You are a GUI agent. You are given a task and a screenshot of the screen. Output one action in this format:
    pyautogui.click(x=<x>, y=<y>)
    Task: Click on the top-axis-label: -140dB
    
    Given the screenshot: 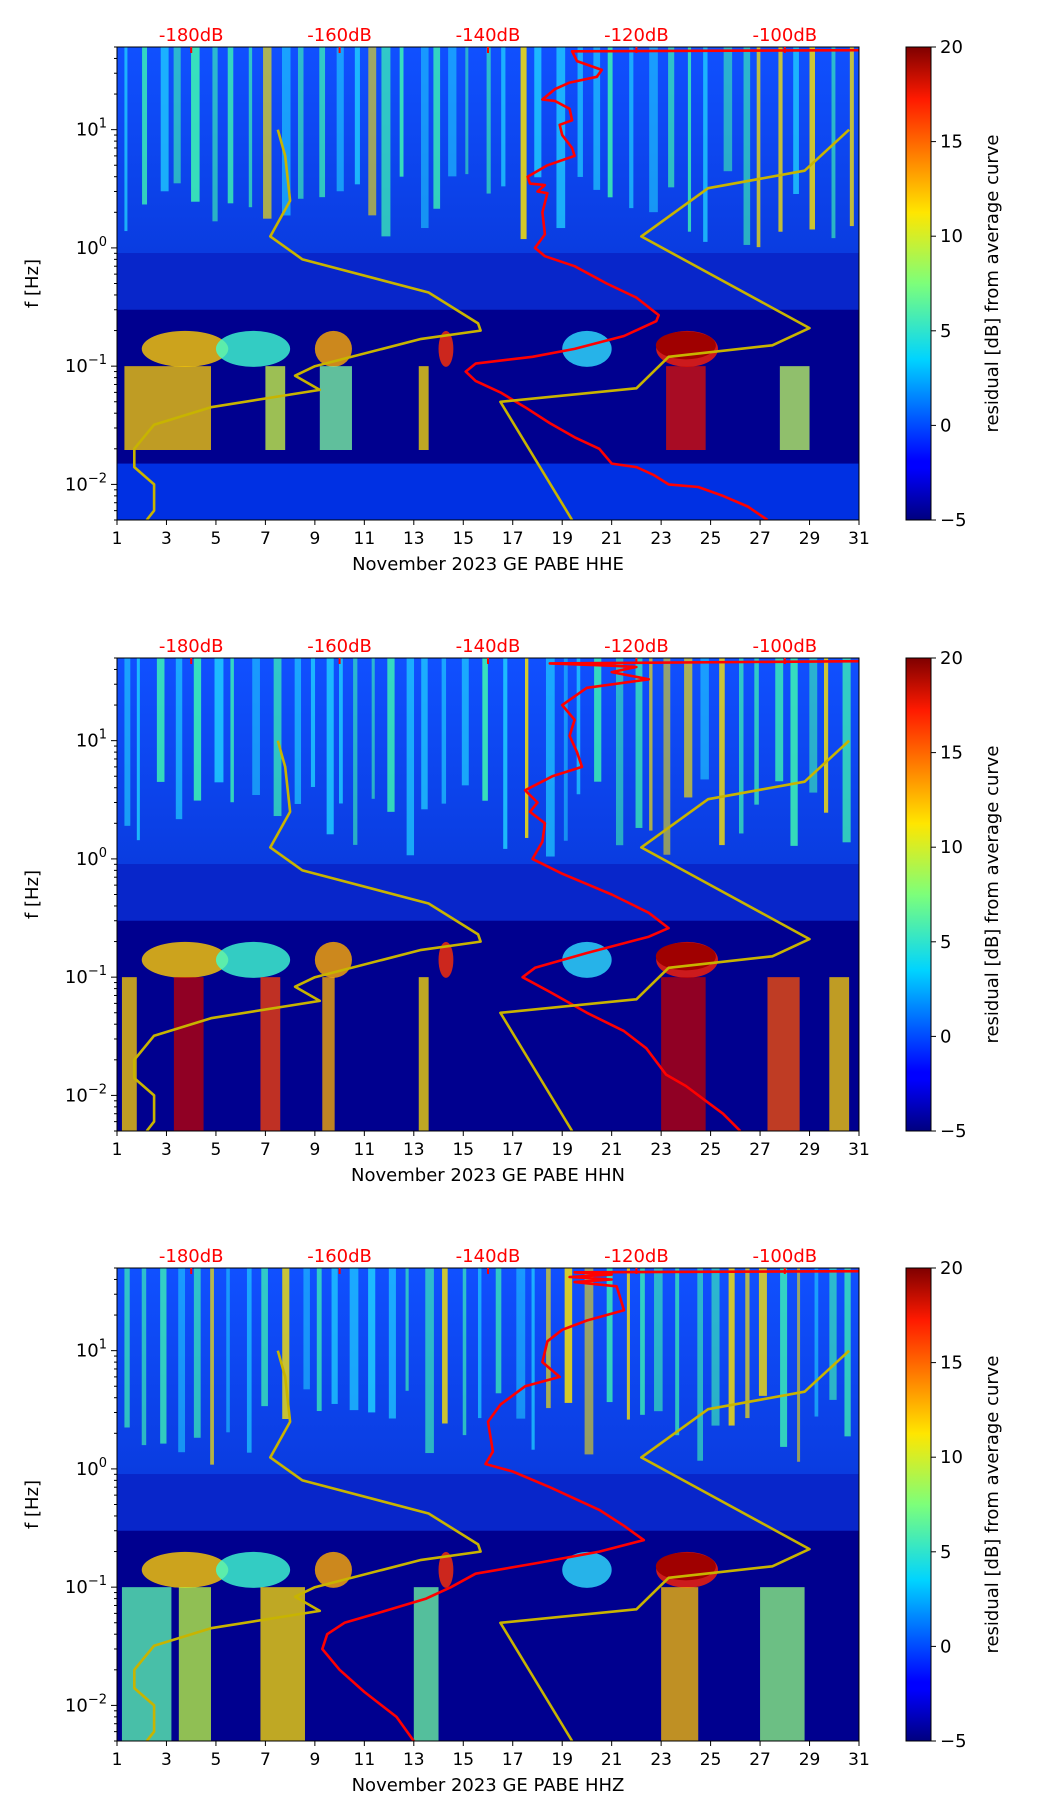 What is the action you would take?
    pyautogui.click(x=488, y=646)
    